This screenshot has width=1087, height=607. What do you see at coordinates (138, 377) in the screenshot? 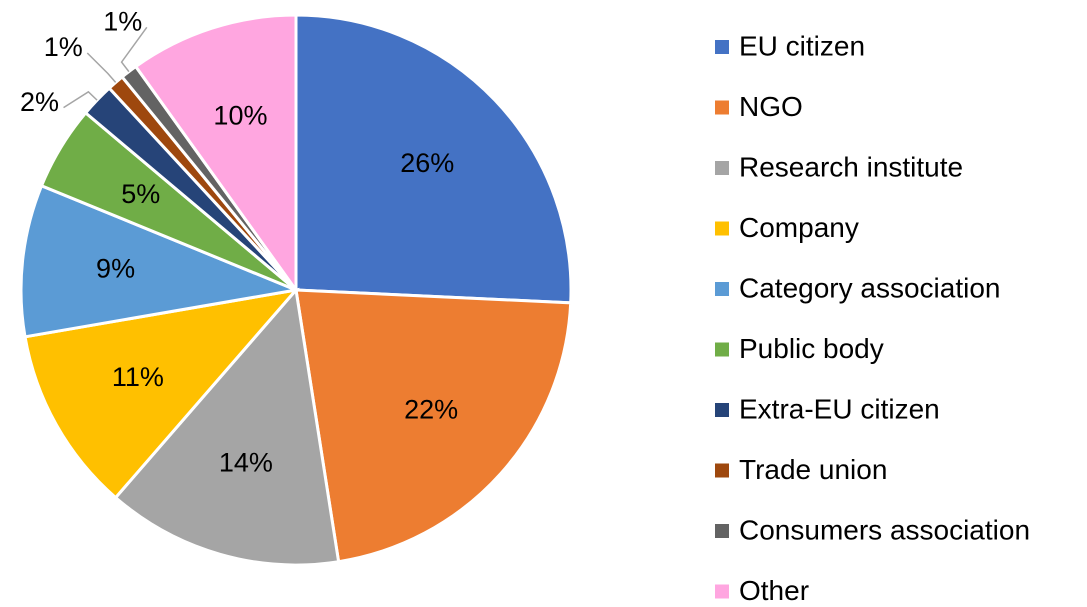
I see `data-label: 11%` at bounding box center [138, 377].